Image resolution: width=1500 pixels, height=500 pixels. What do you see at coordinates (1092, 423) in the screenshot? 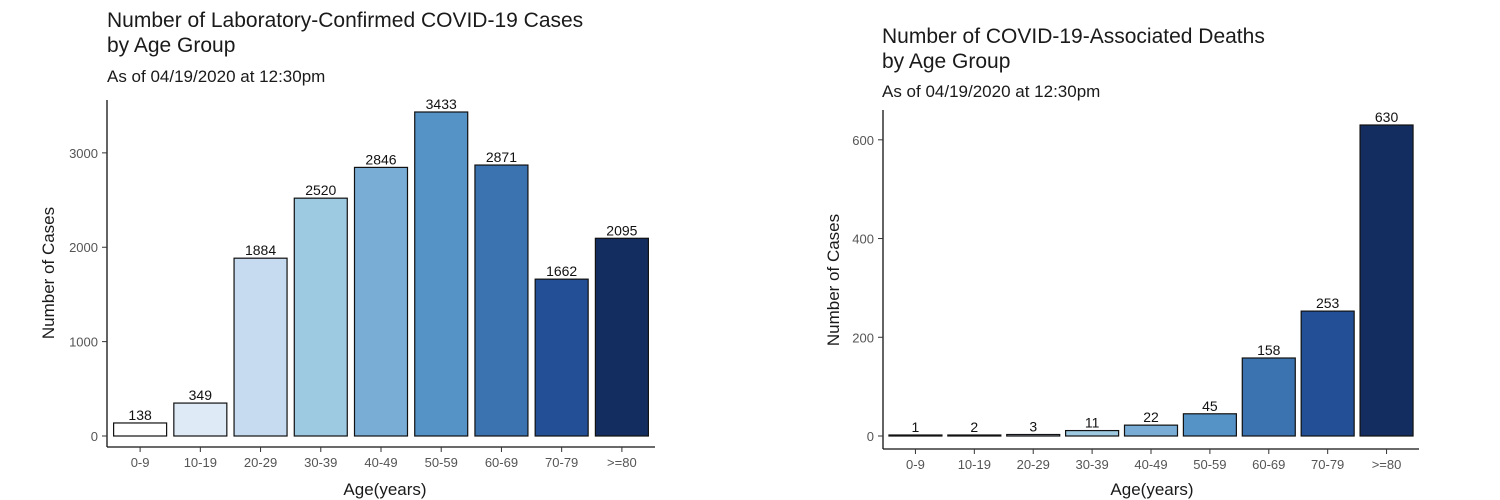
I see `deaths-data-label: 11` at bounding box center [1092, 423].